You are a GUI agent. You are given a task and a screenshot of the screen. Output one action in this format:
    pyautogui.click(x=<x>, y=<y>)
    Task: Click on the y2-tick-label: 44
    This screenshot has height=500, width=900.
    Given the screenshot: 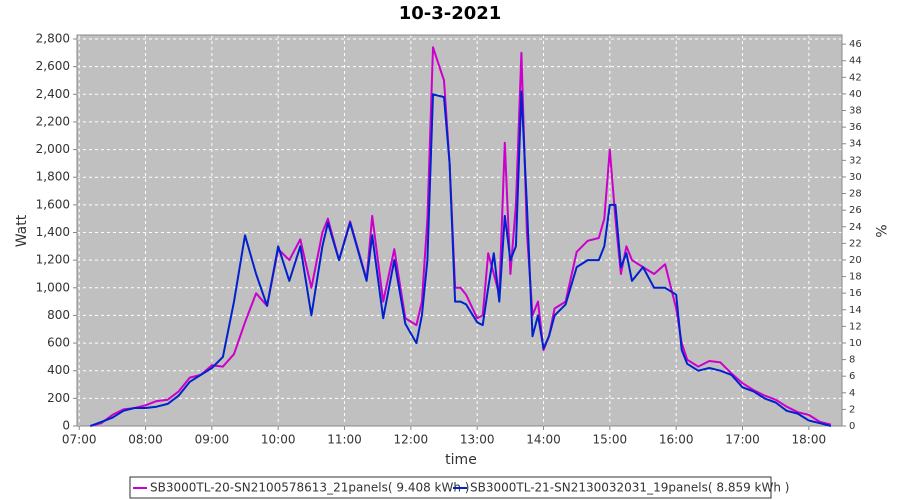 What is the action you would take?
    pyautogui.click(x=855, y=61)
    